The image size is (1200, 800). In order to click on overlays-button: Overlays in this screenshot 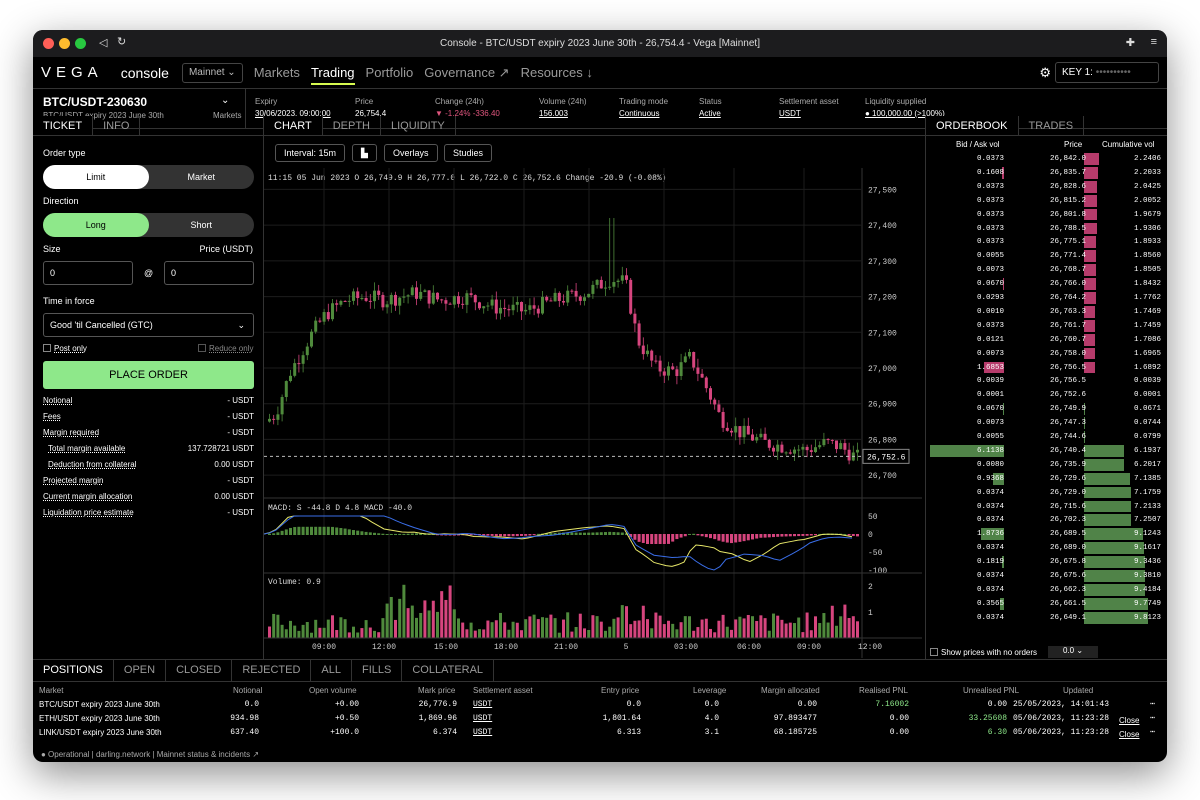, I will do `click(411, 153)`.